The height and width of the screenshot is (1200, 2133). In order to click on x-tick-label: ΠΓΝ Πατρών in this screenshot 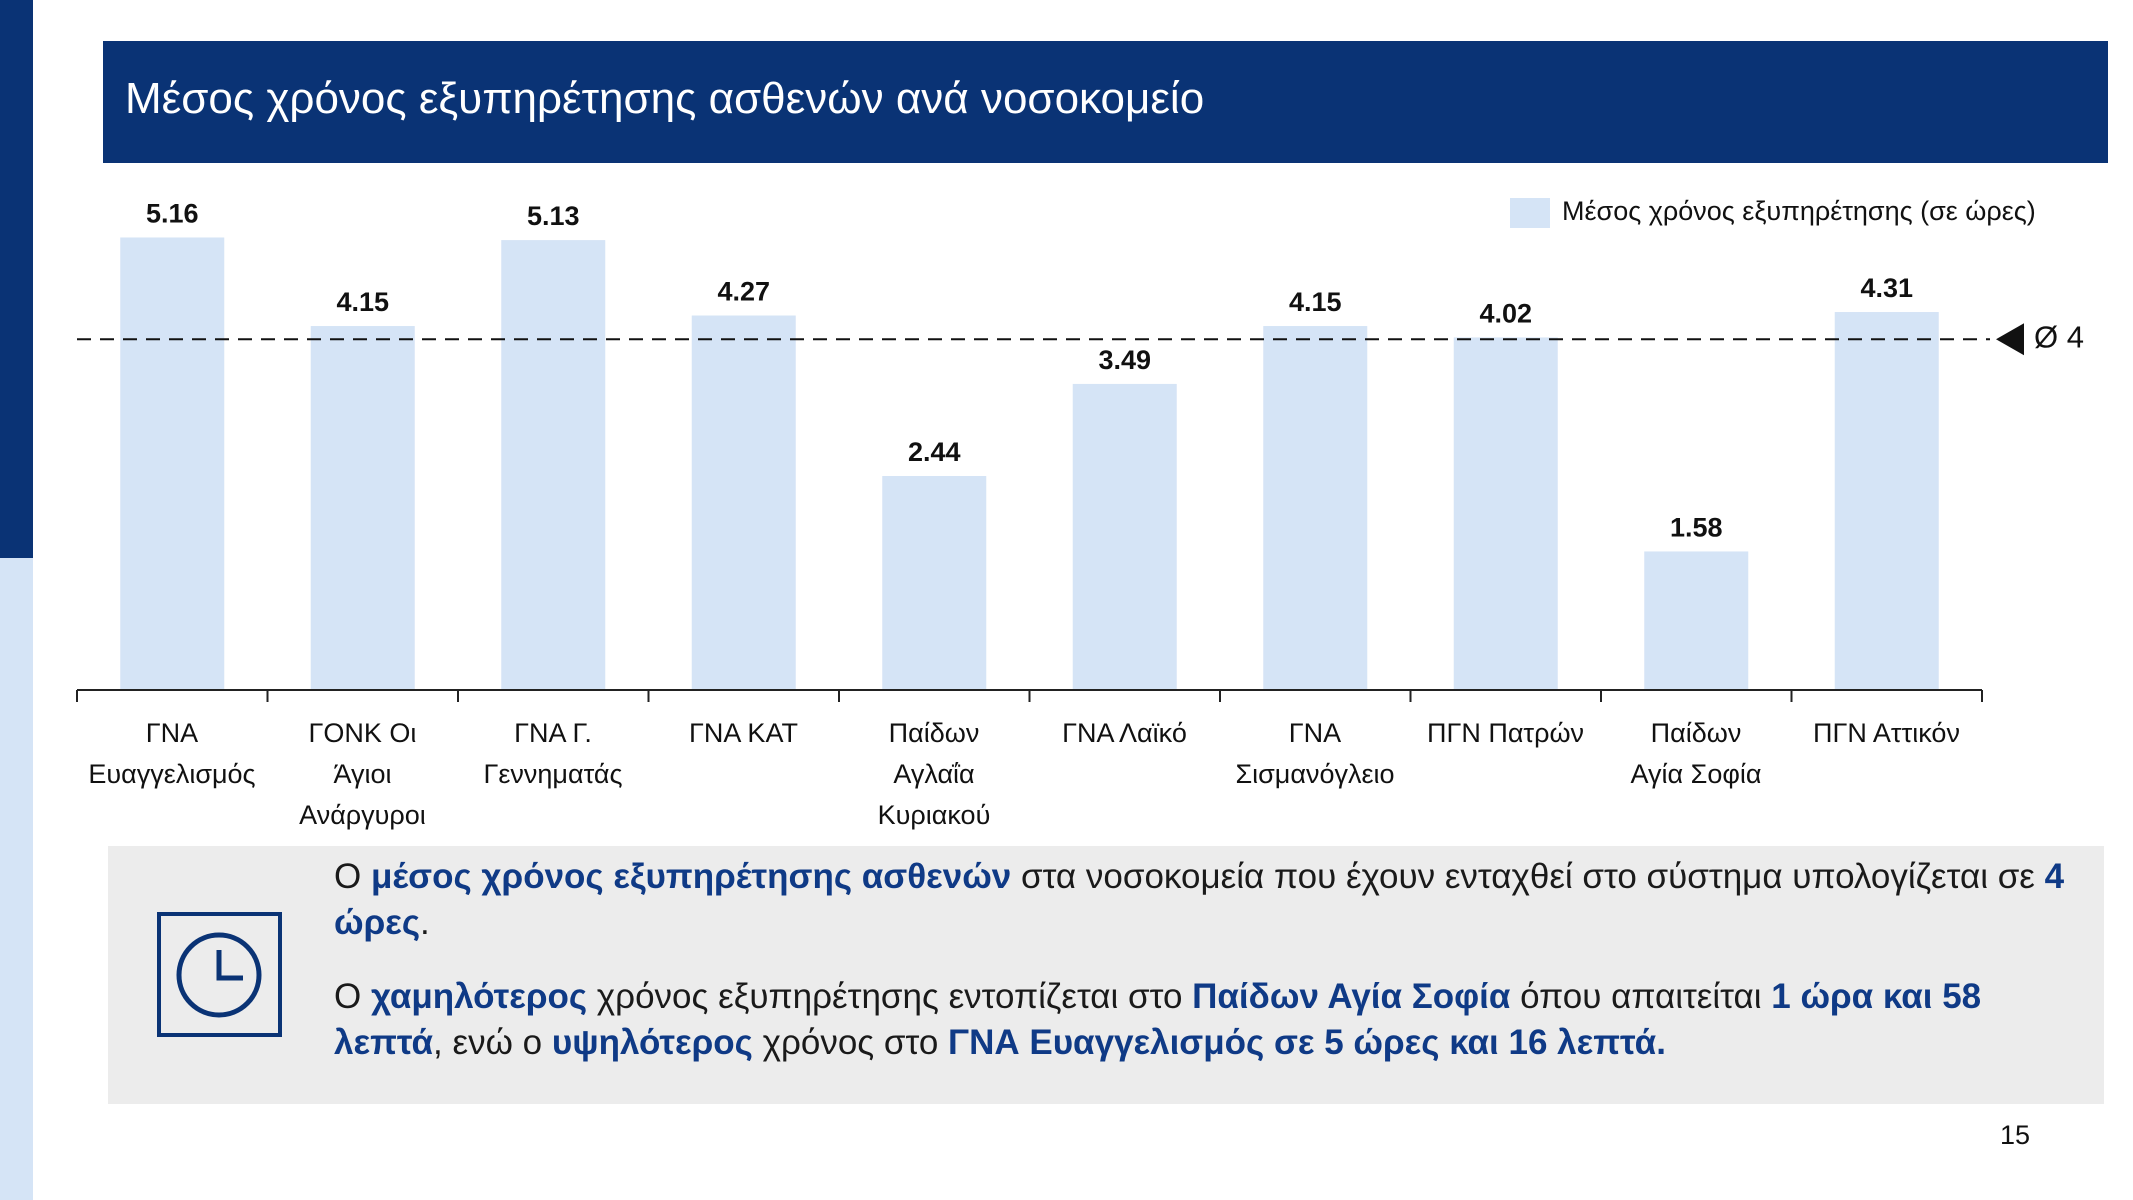, I will do `click(1505, 733)`.